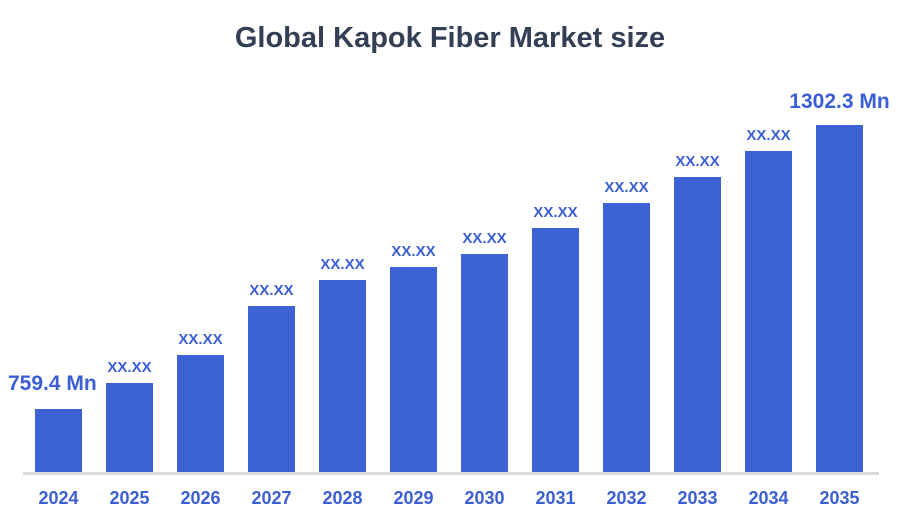 The height and width of the screenshot is (525, 900). What do you see at coordinates (52, 383) in the screenshot?
I see `bar-value-label-2024: 759.4 Mn` at bounding box center [52, 383].